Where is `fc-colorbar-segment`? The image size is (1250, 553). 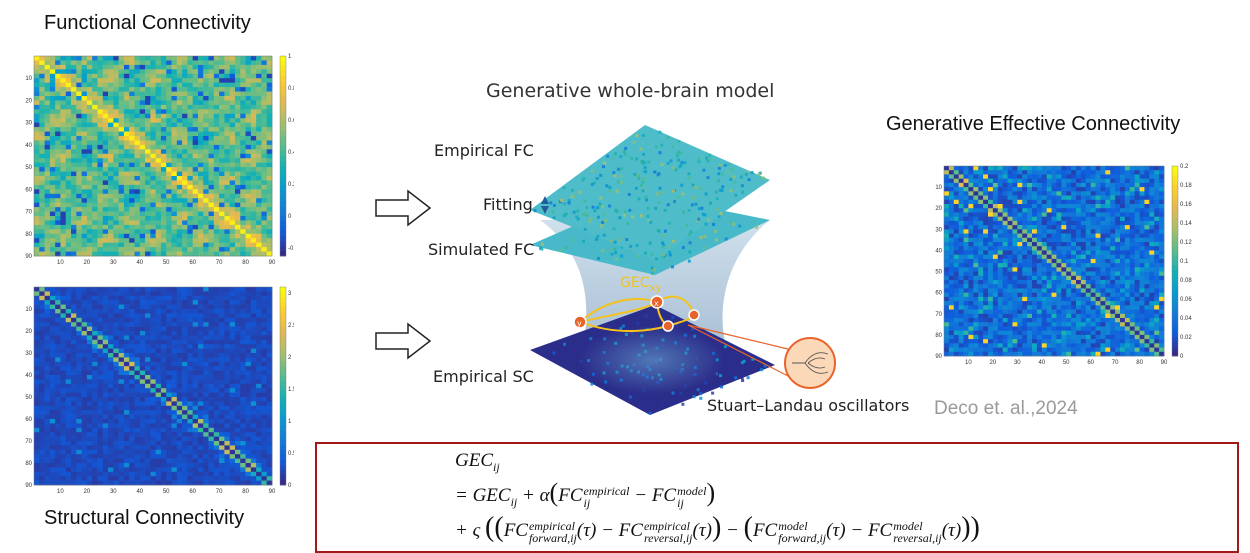
fc-colorbar-segment is located at coordinates (283, 129).